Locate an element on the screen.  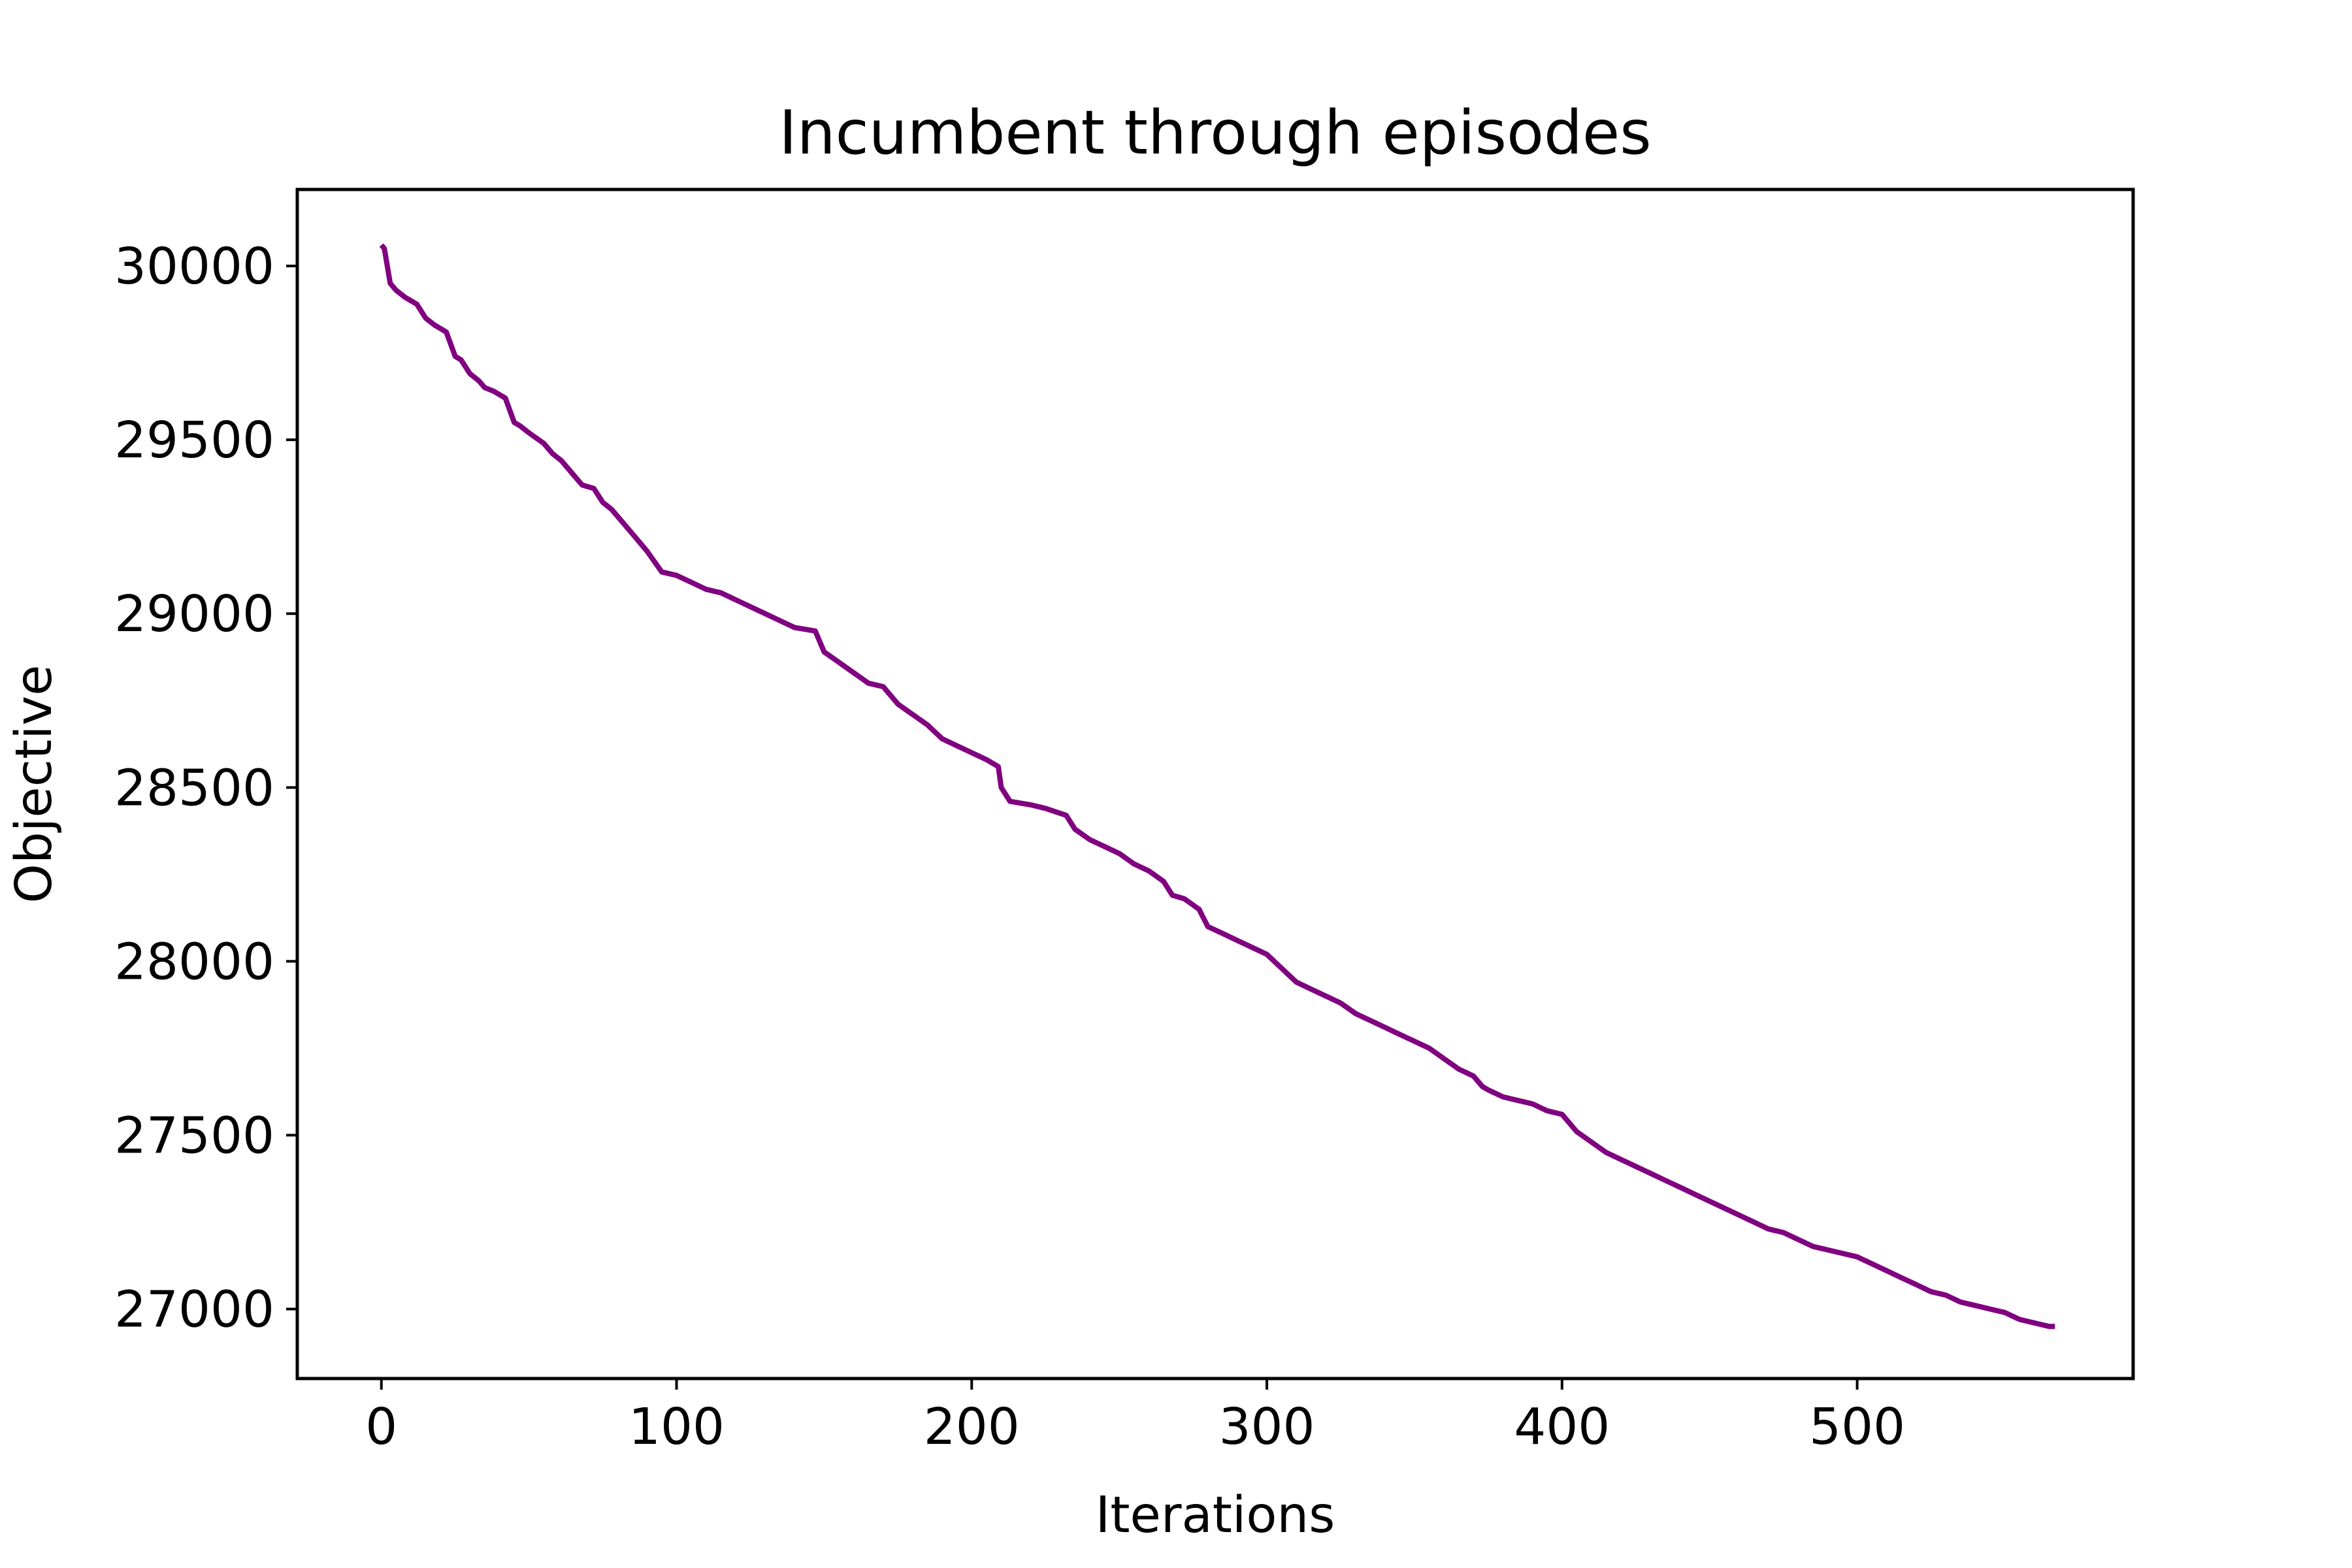
x-axis-label: Iterations is located at coordinates (1215, 1515).